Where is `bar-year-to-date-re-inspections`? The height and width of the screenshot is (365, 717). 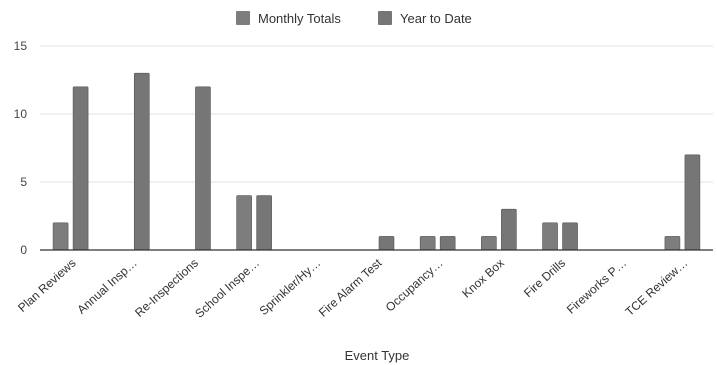
bar-year-to-date-re-inspections is located at coordinates (203, 168).